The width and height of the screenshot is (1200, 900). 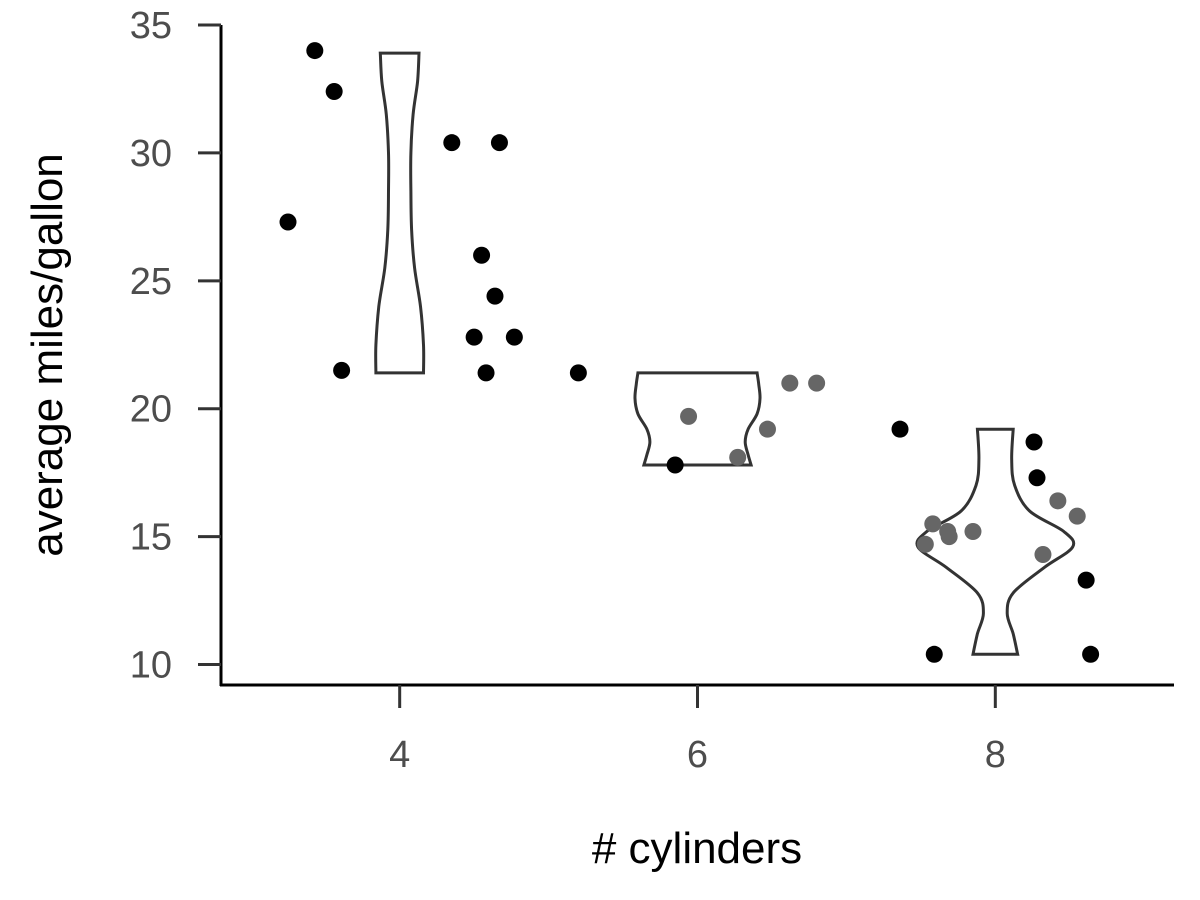 What do you see at coordinates (47, 355) in the screenshot?
I see `y-axis-title: average miles/gallon` at bounding box center [47, 355].